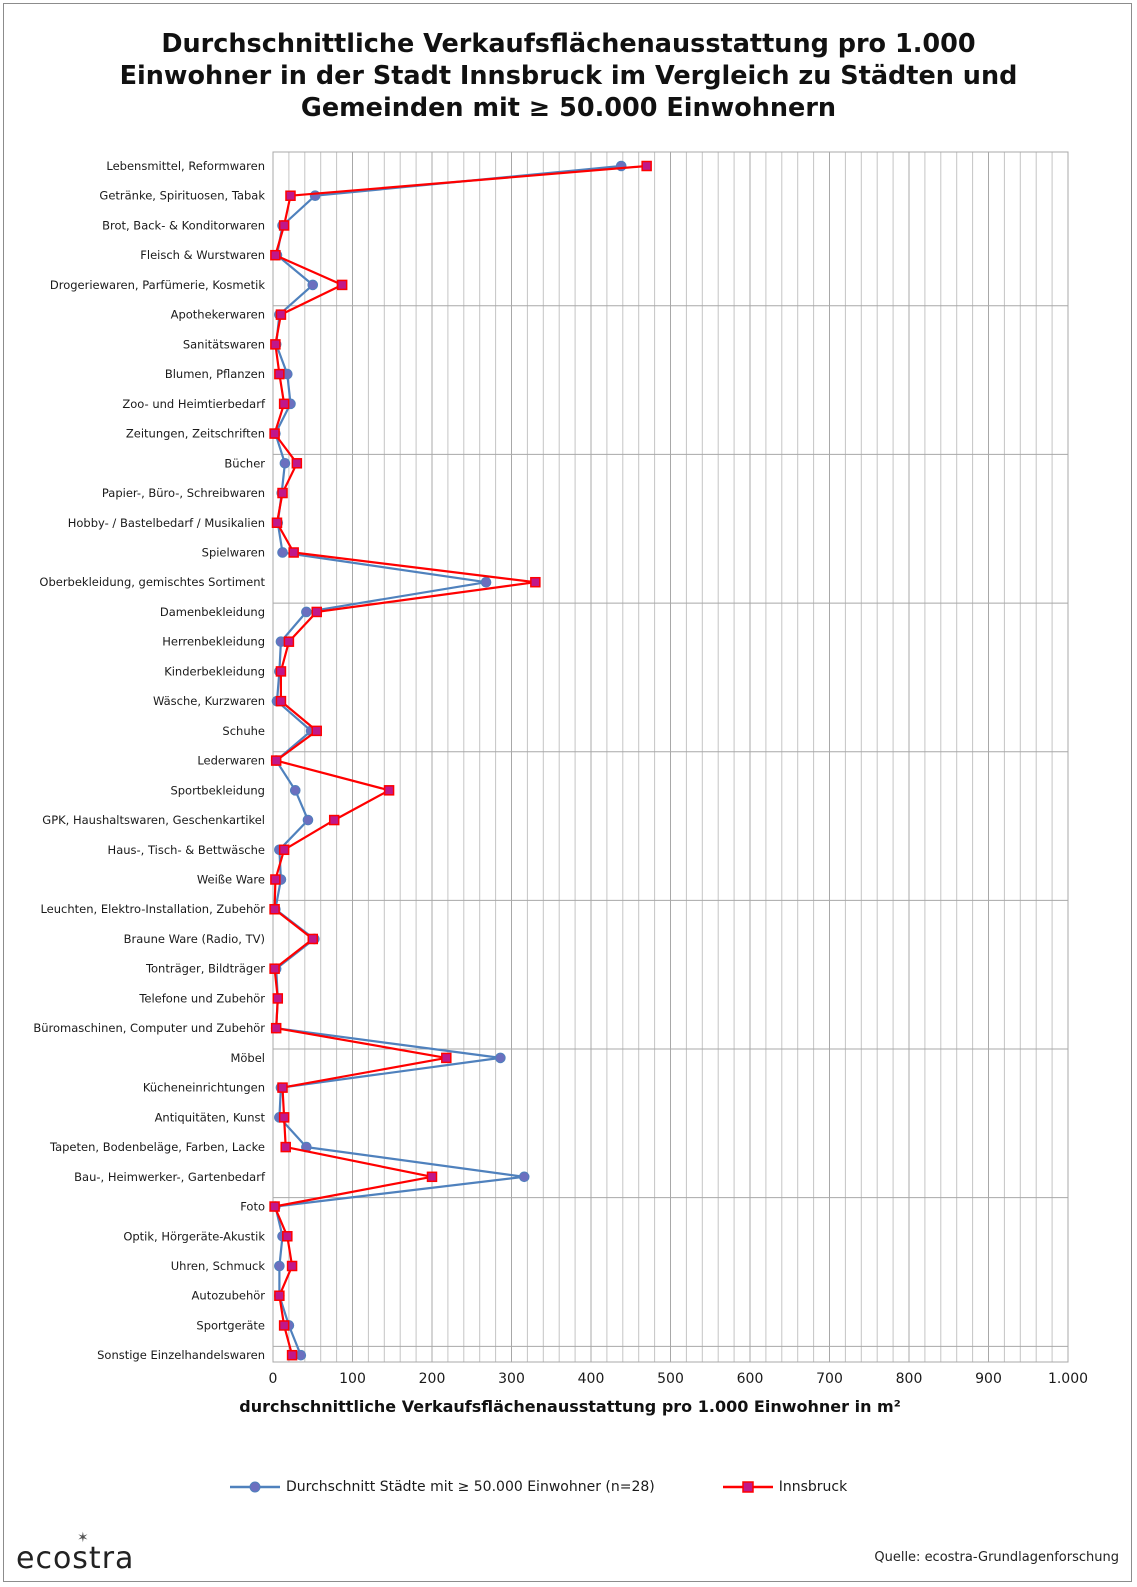 This screenshot has width=1137, height=1587. I want to click on category-label: Telefone und Zubehör, so click(201, 998).